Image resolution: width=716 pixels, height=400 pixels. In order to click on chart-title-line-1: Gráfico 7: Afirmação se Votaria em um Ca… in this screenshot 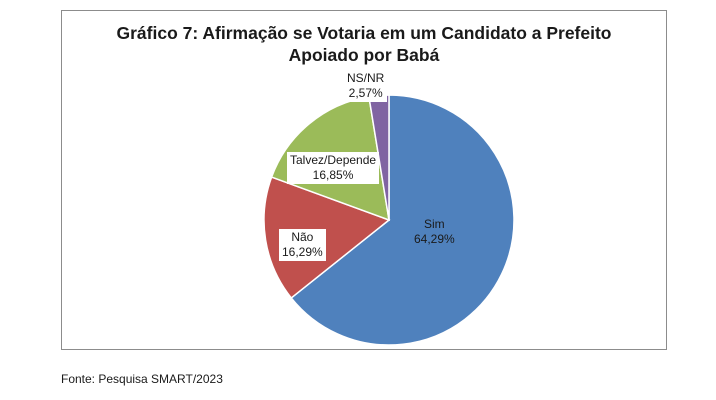, I will do `click(364, 33)`.